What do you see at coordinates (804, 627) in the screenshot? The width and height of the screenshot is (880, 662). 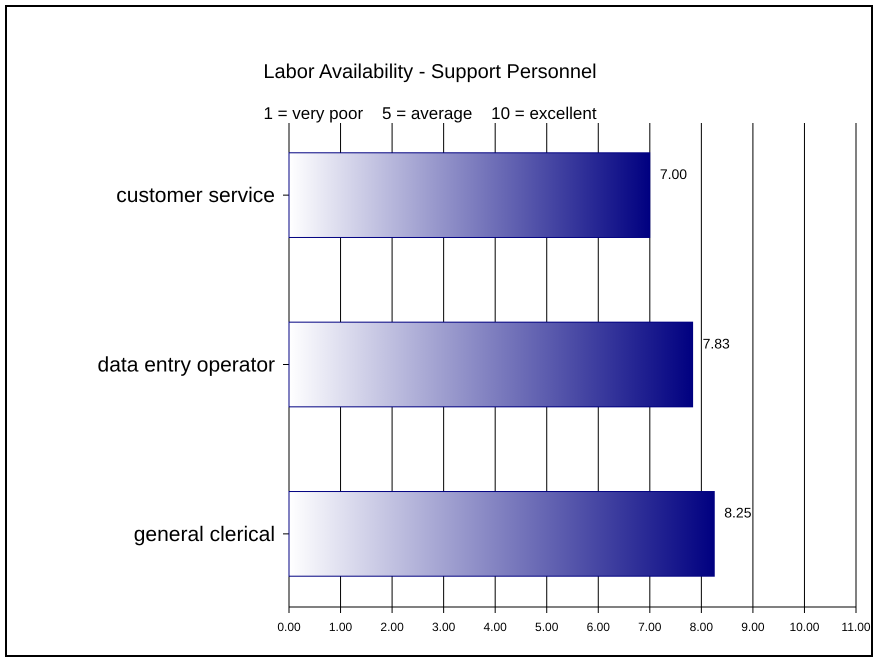 I see `x-tick-label: 10.00` at bounding box center [804, 627].